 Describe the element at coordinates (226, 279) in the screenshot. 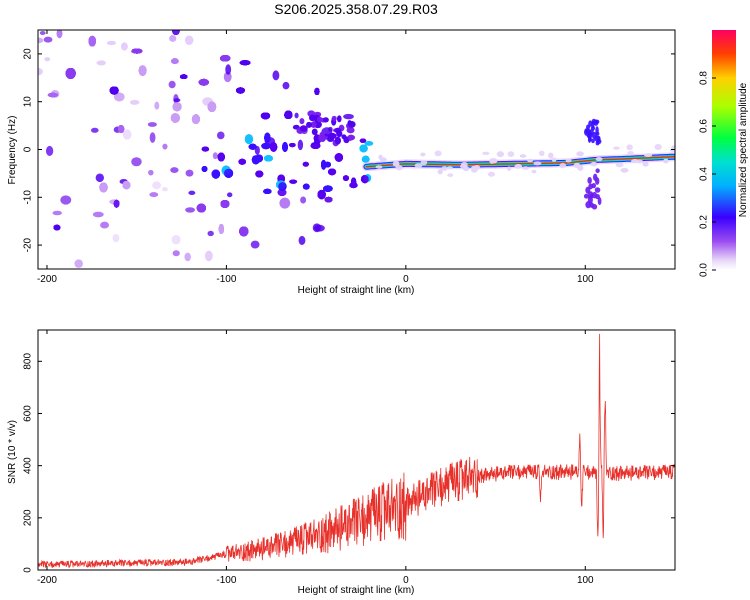

I see `spectrogram-xtick-label: -100` at that location.